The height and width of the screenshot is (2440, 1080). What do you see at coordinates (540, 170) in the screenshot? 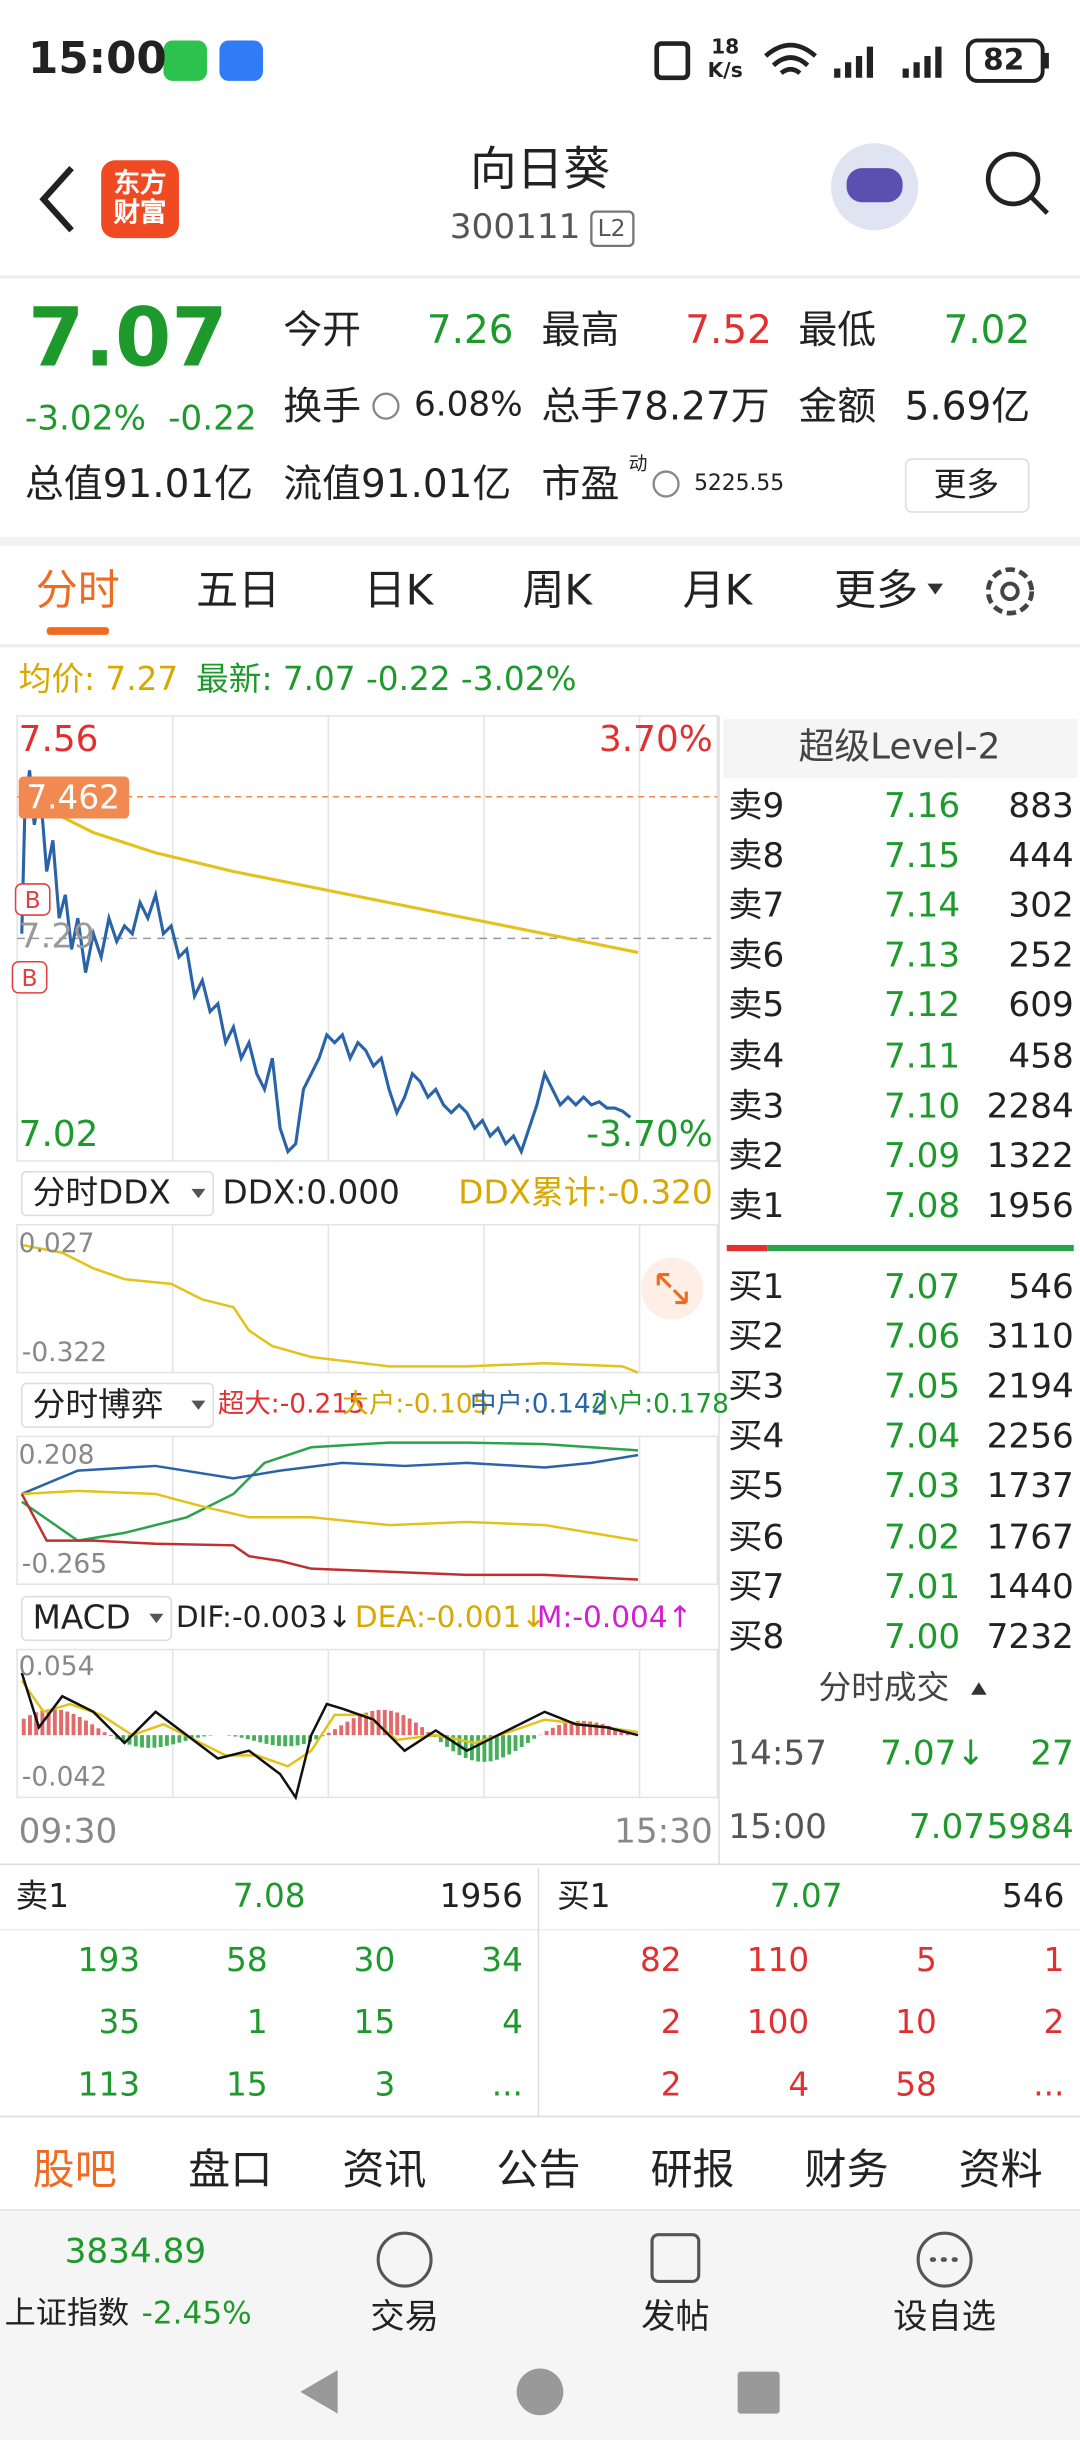
I see `stock-name: 向日葵` at bounding box center [540, 170].